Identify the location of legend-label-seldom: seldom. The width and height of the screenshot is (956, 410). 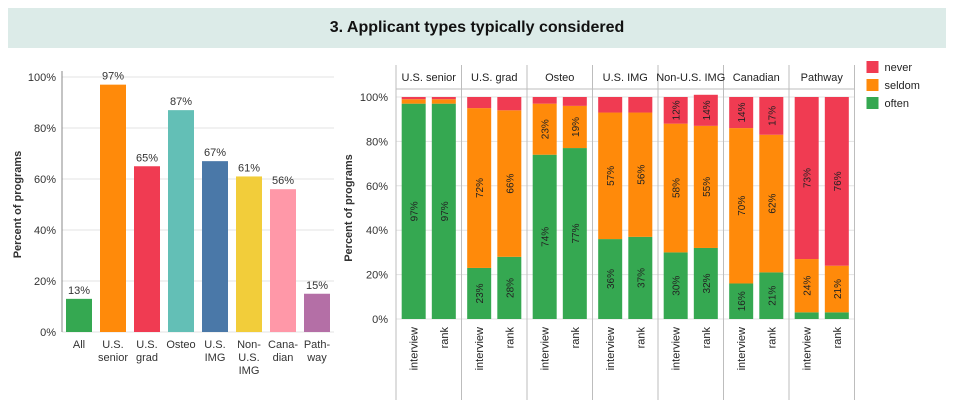
(902, 86).